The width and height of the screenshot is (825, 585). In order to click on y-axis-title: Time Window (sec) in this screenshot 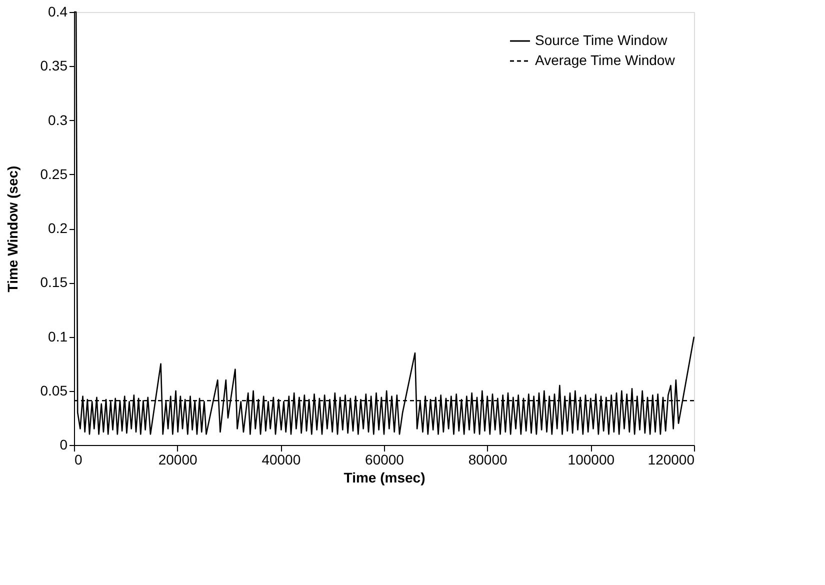, I will do `click(12, 229)`.